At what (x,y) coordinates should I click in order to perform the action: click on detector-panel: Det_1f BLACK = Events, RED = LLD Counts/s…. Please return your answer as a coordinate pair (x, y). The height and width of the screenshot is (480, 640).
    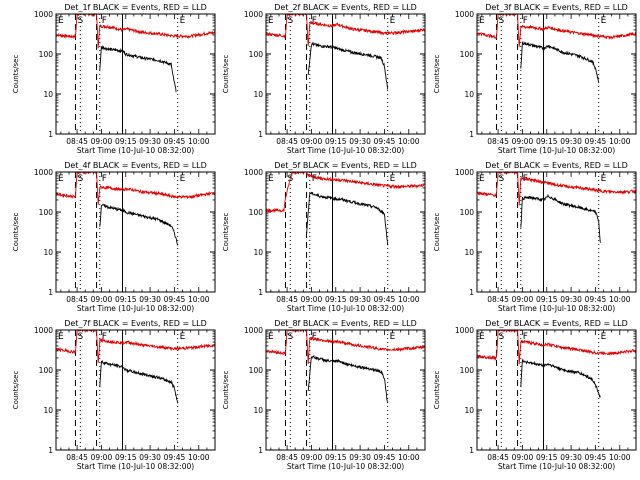
    Looking at the image, I should click on (114, 79).